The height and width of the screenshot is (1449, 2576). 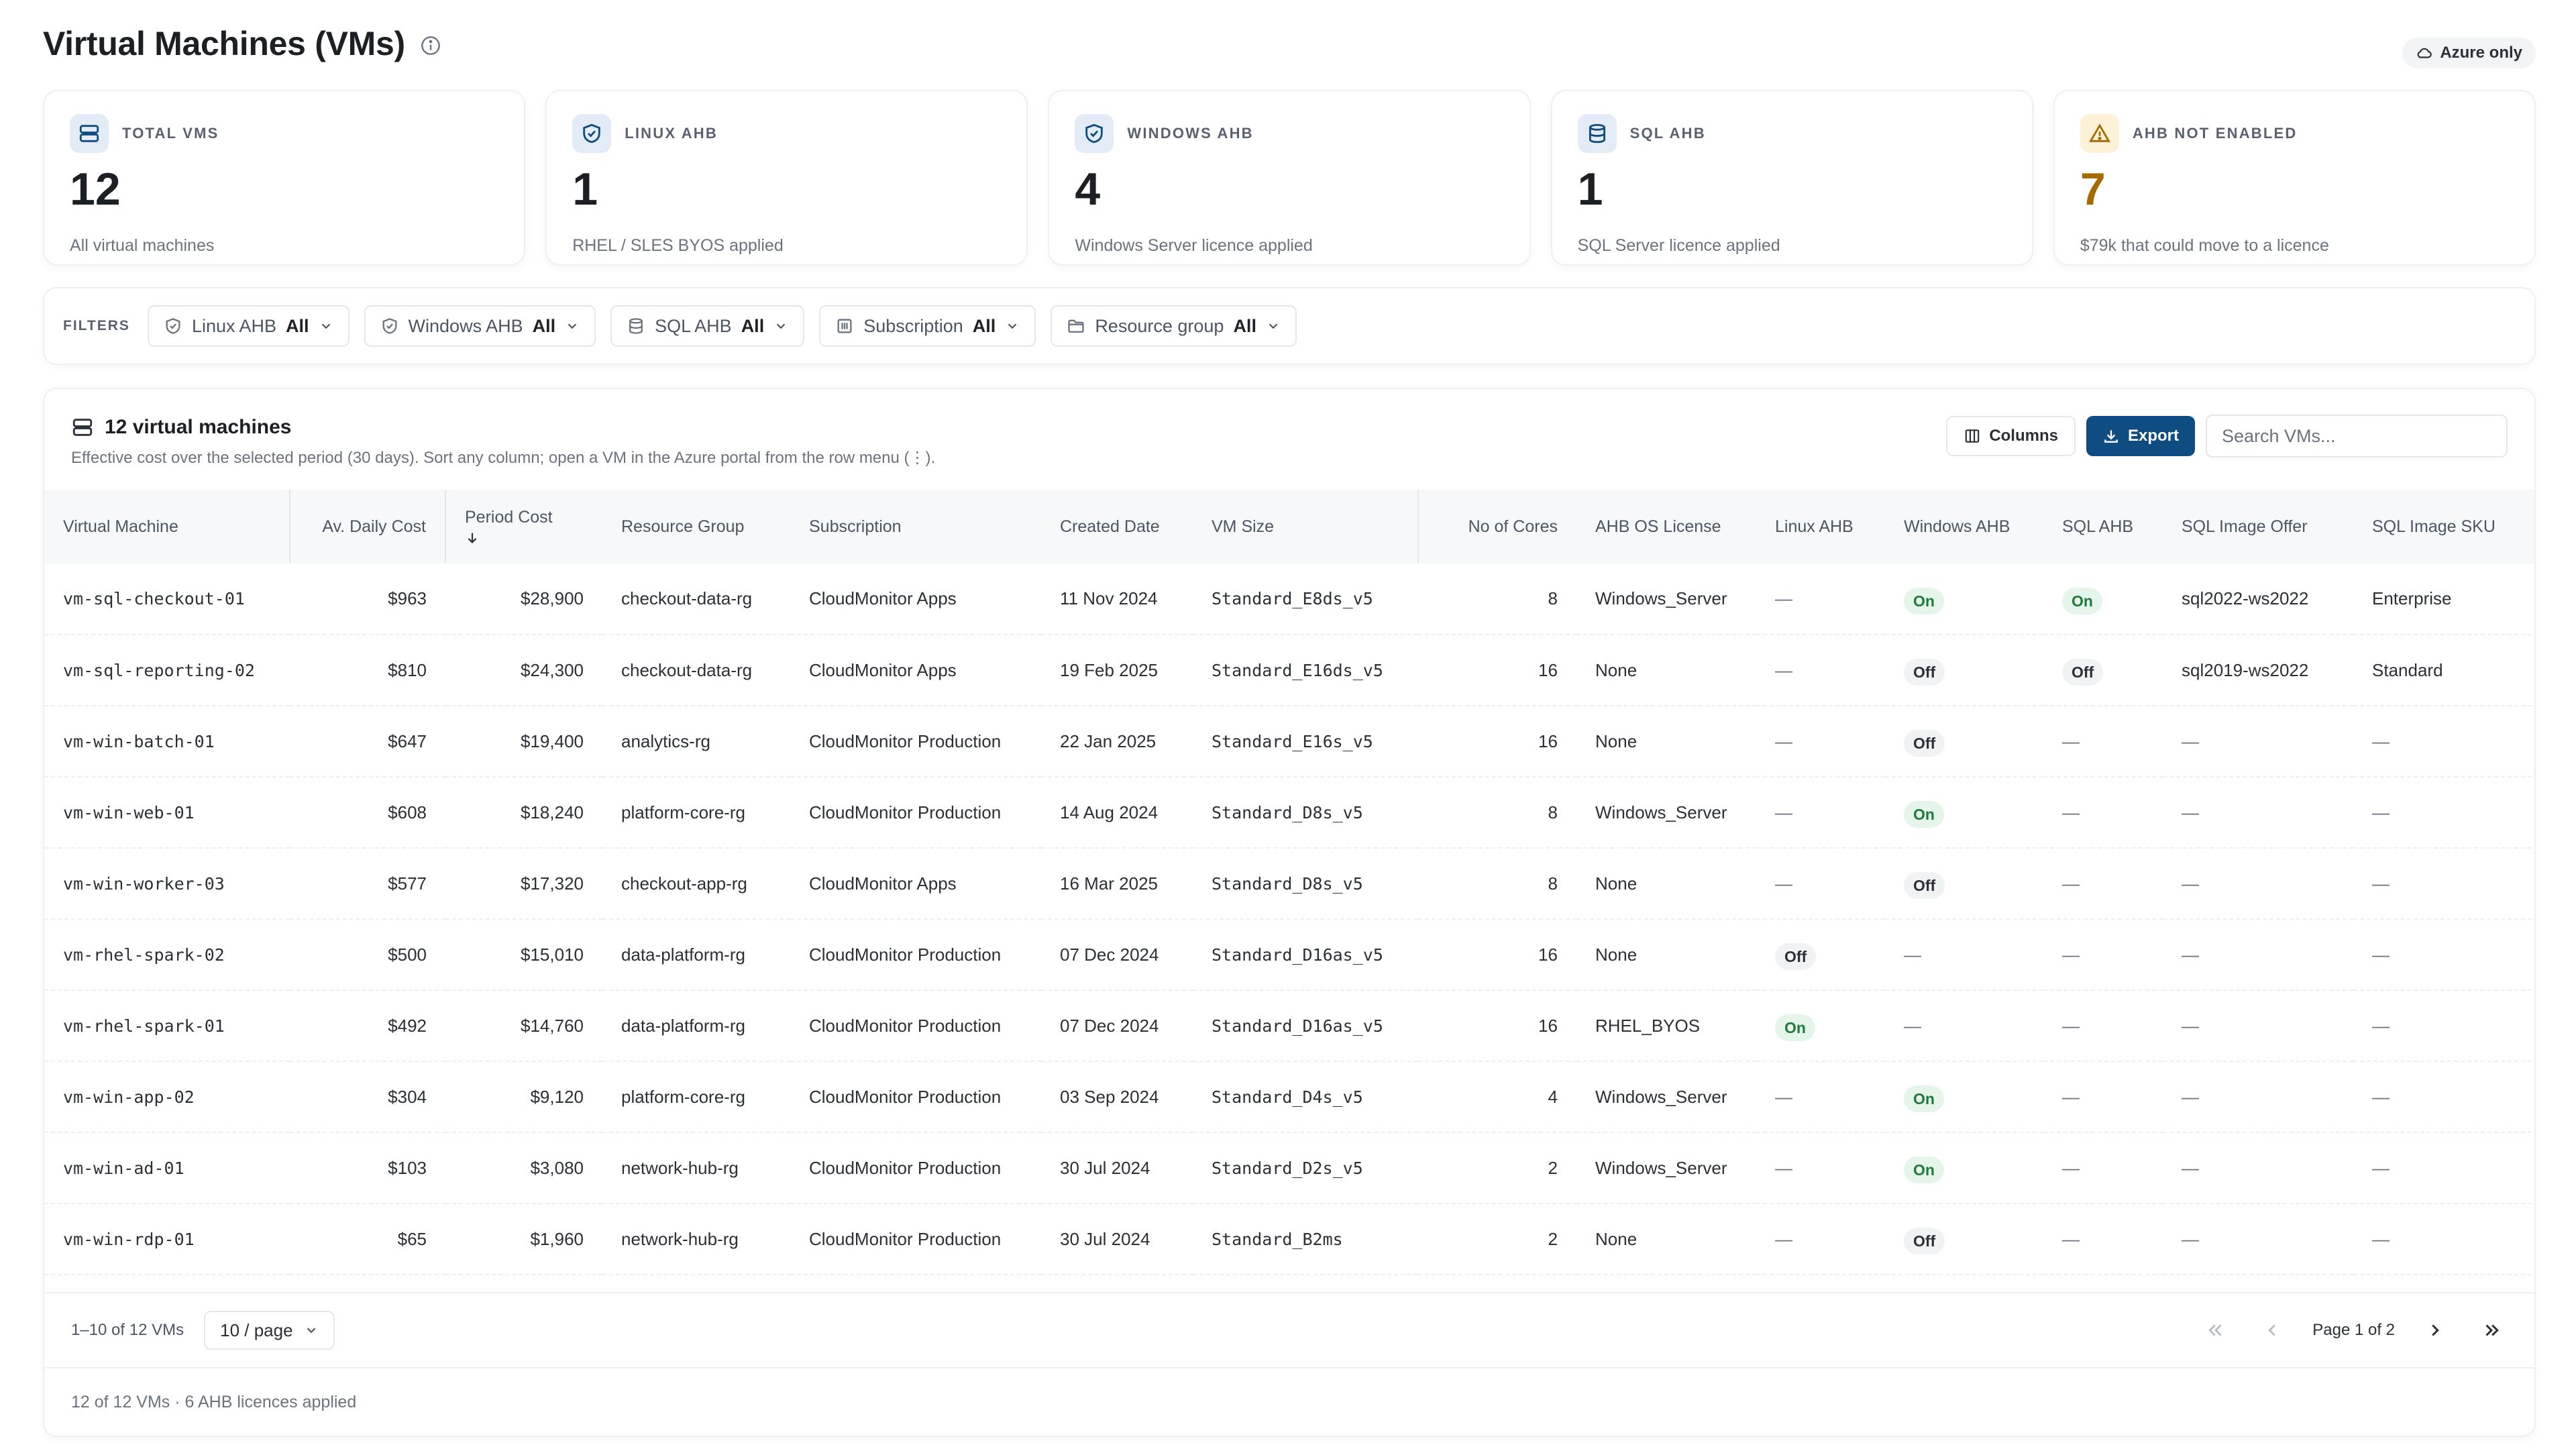 I want to click on filter-sql-ahb: SQL AHB All, so click(x=707, y=326).